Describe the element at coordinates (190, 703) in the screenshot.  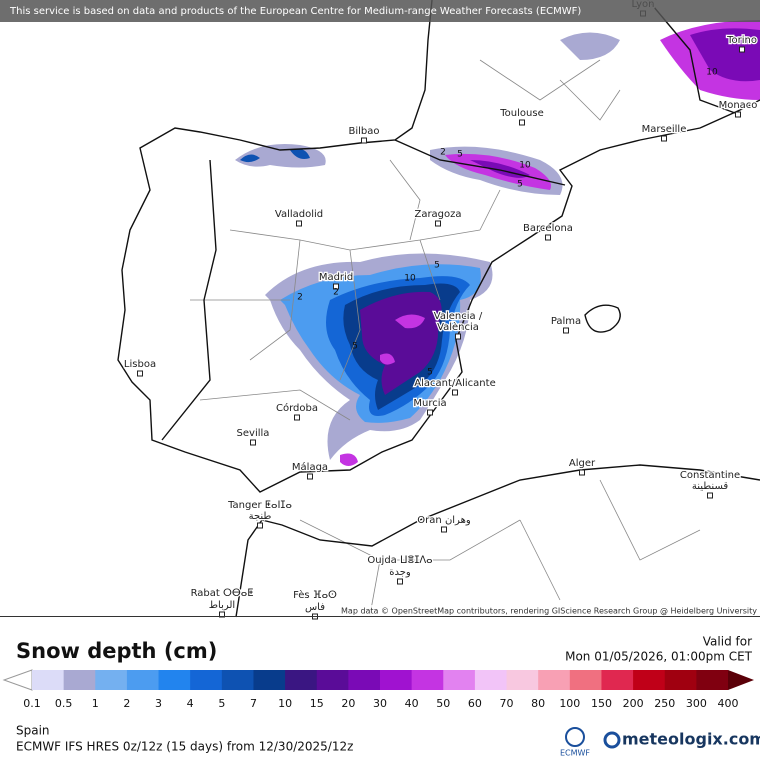
I see `legend-level-label: 4` at that location.